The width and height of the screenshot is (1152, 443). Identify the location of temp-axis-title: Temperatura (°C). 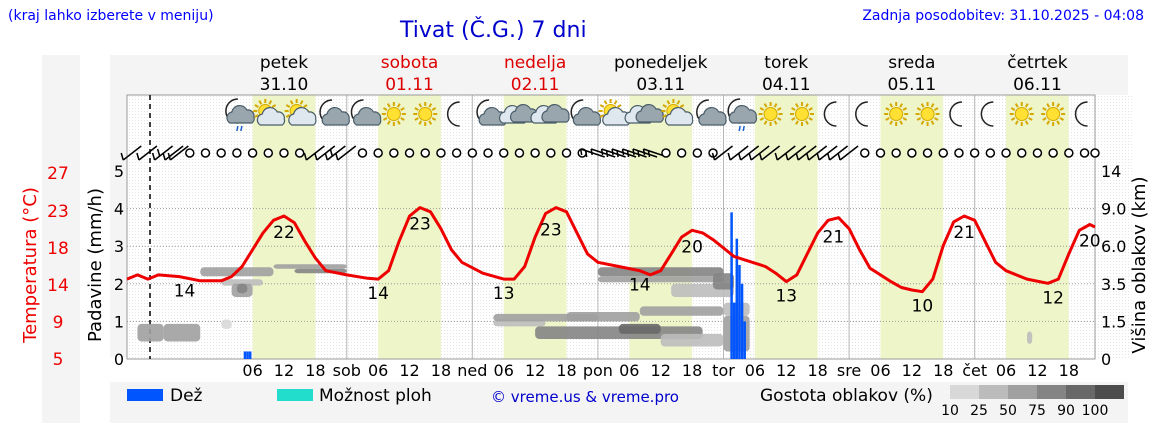
(30, 265).